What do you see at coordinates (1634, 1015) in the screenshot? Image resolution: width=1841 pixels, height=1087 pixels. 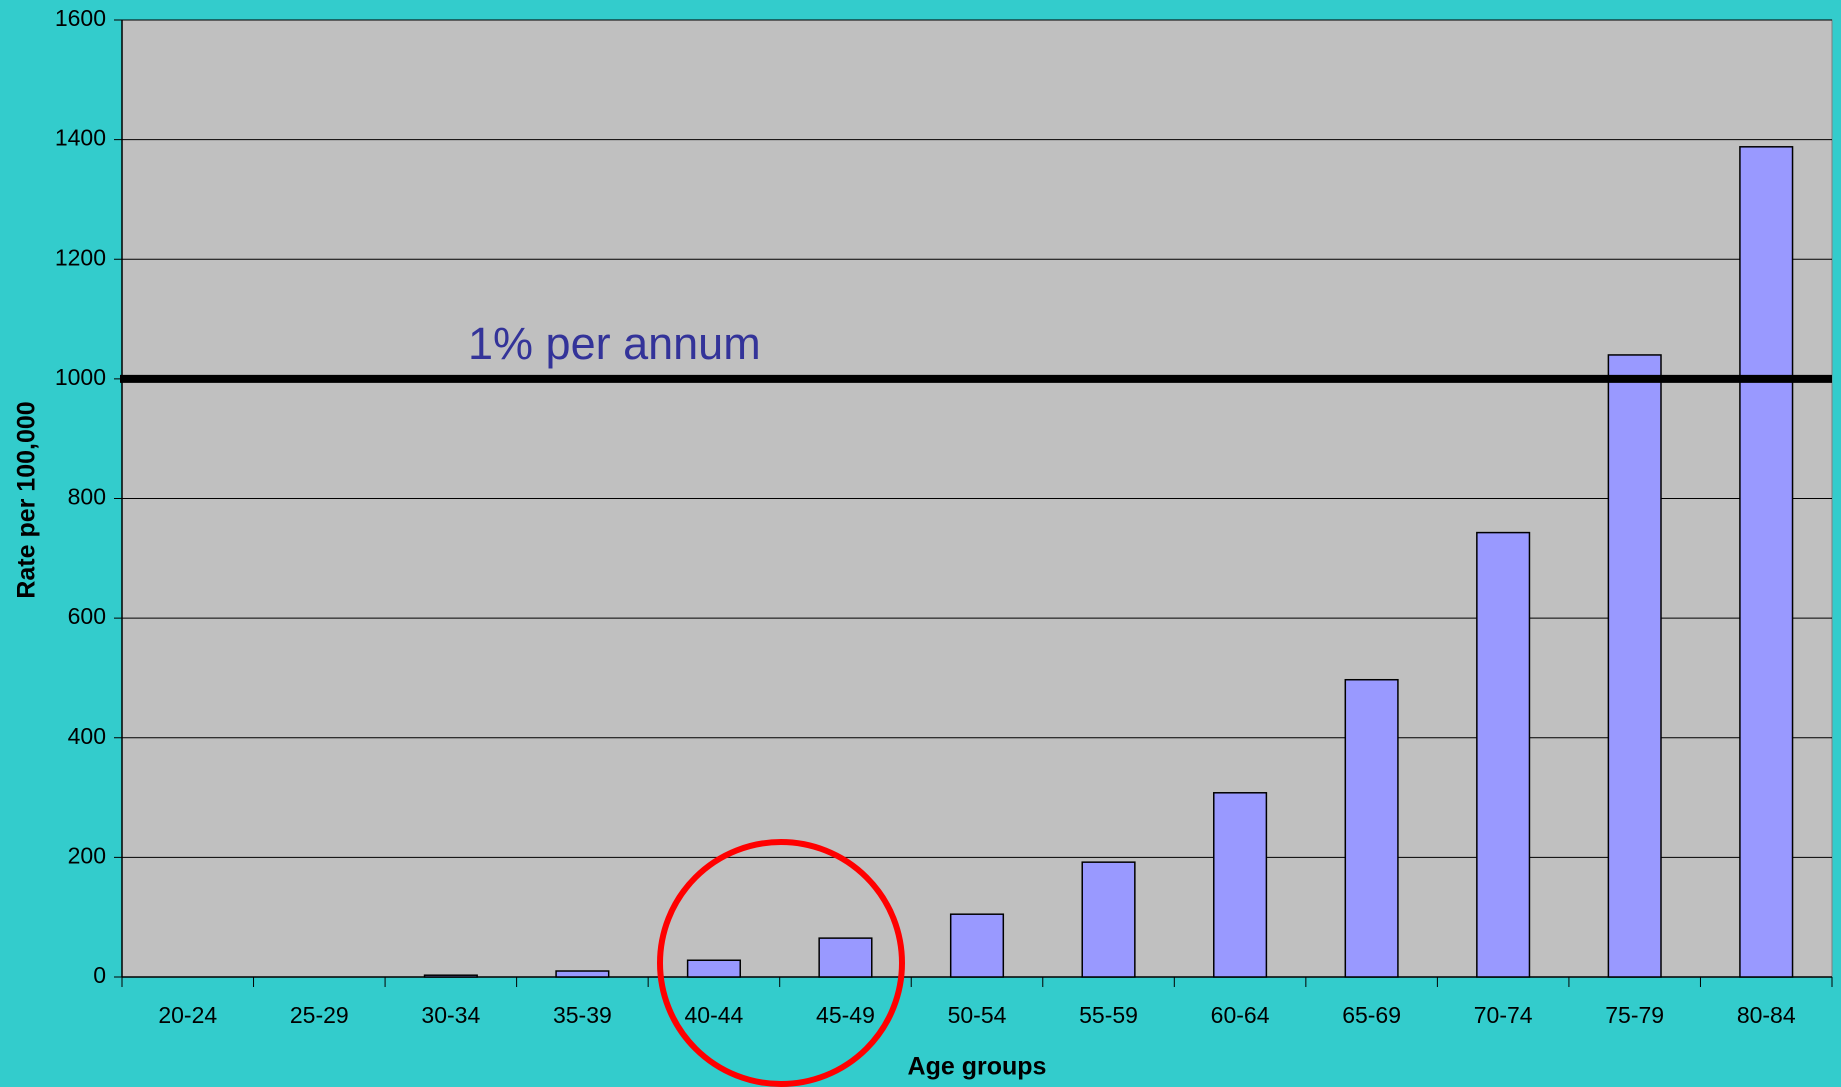 I see `x-tick-label: 75-79` at bounding box center [1634, 1015].